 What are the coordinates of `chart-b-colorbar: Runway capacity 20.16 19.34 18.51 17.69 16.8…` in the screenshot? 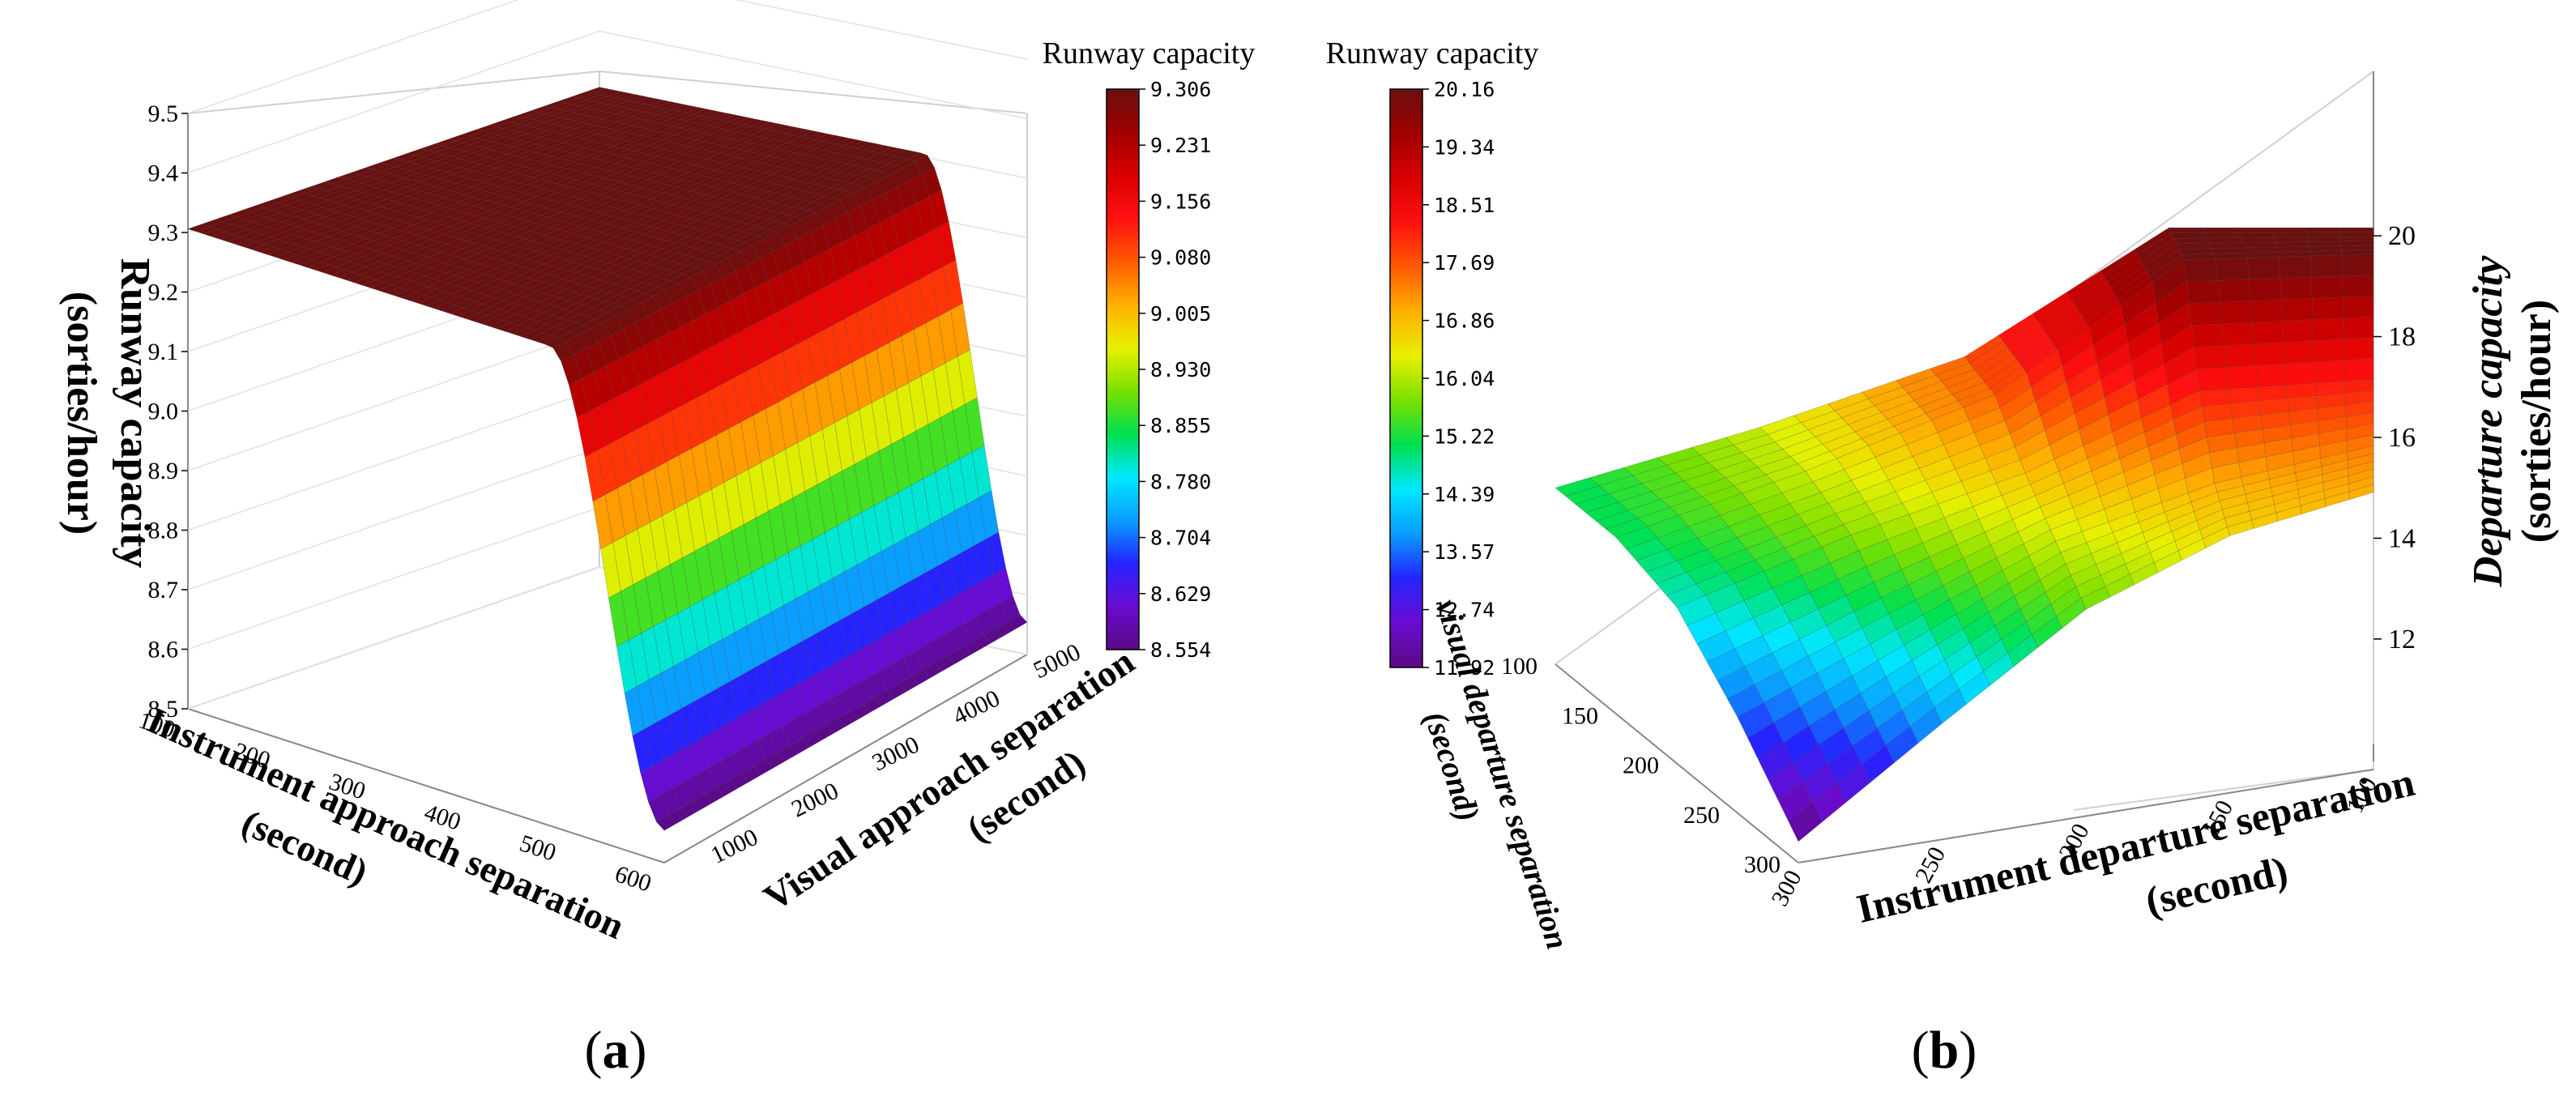 It's located at (1432, 358).